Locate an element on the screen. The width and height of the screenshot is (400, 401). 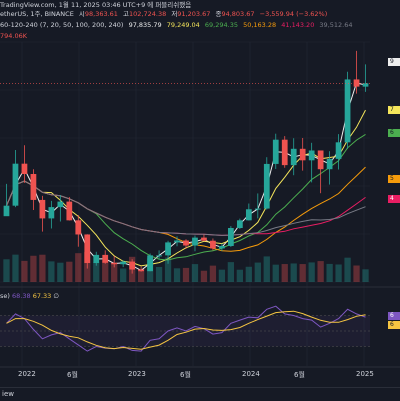
x-tick-jun-2022: 6월 is located at coordinates (72, 375).